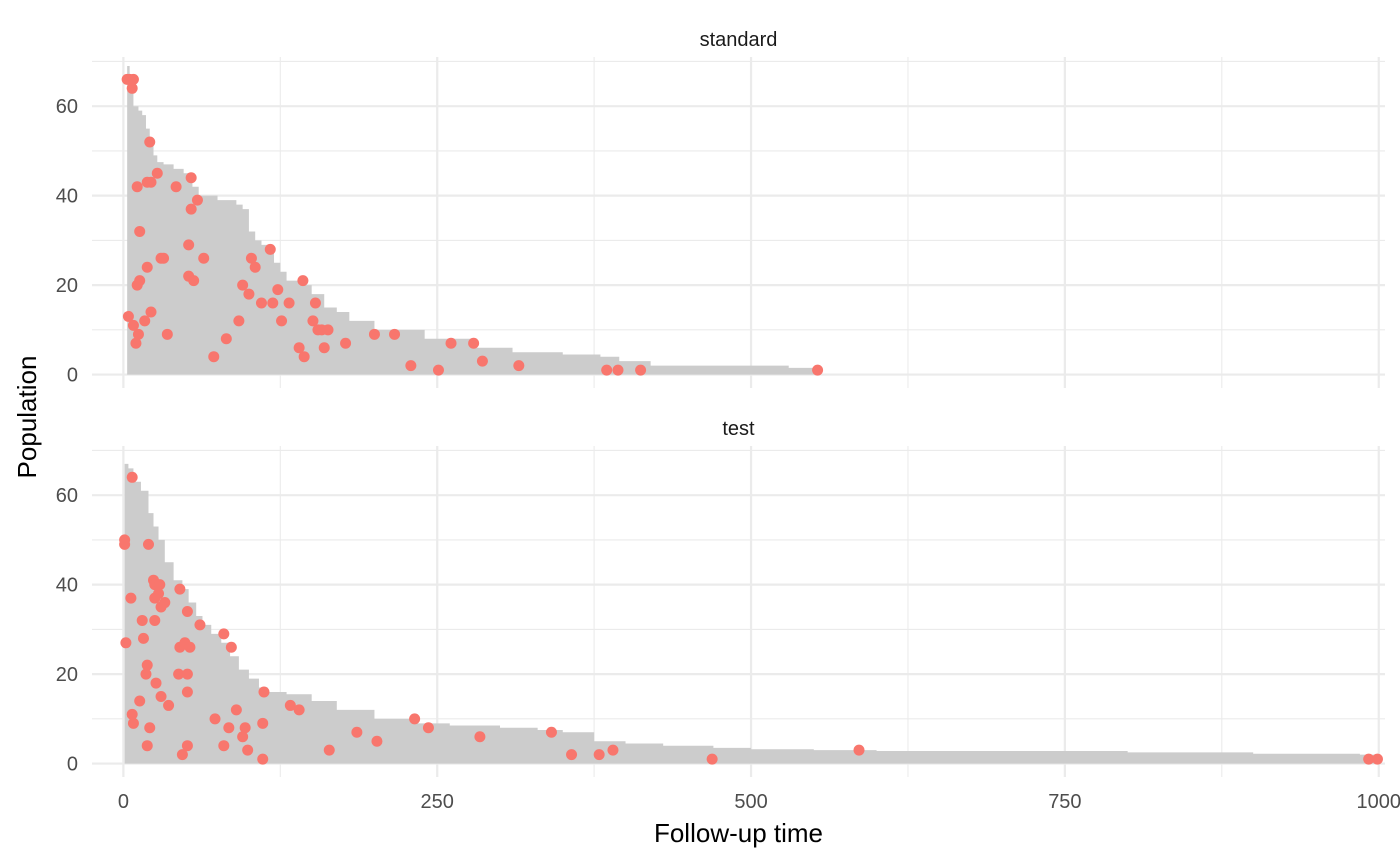  Describe the element at coordinates (67, 241) in the screenshot. I see `y-ticks-standard: 0 20 40 60` at that location.